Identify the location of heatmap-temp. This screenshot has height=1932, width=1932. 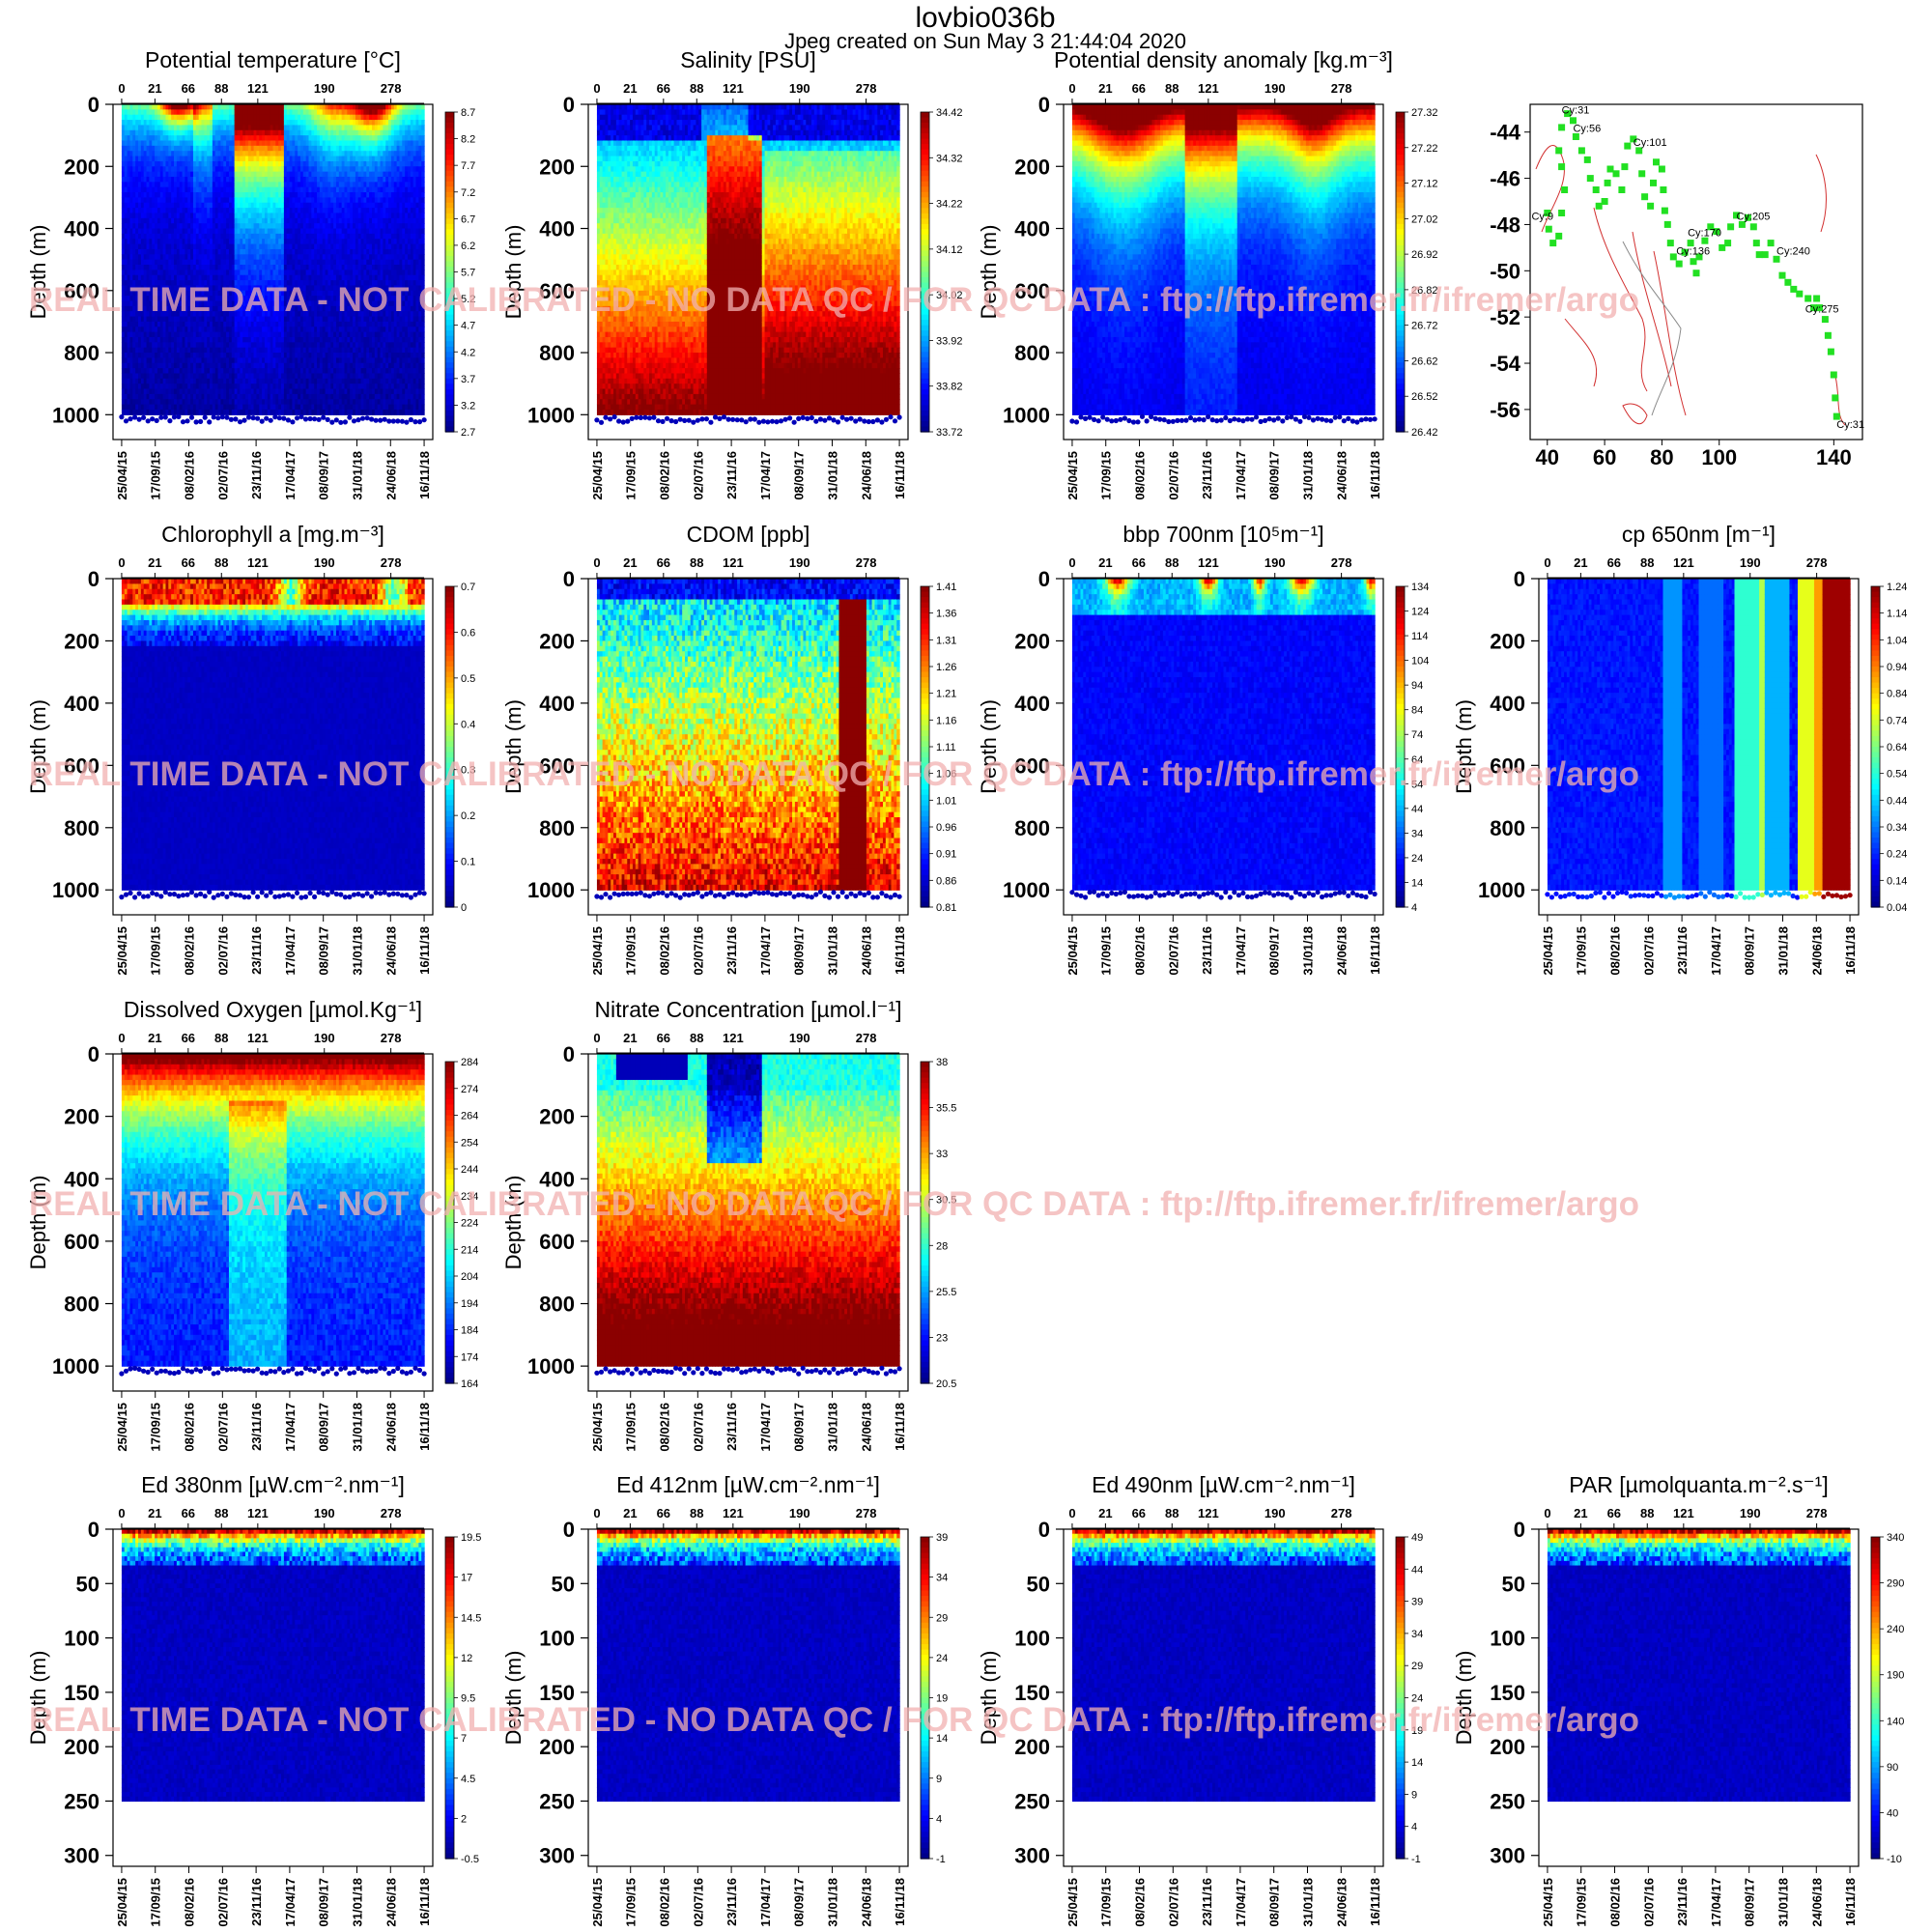
(273, 259).